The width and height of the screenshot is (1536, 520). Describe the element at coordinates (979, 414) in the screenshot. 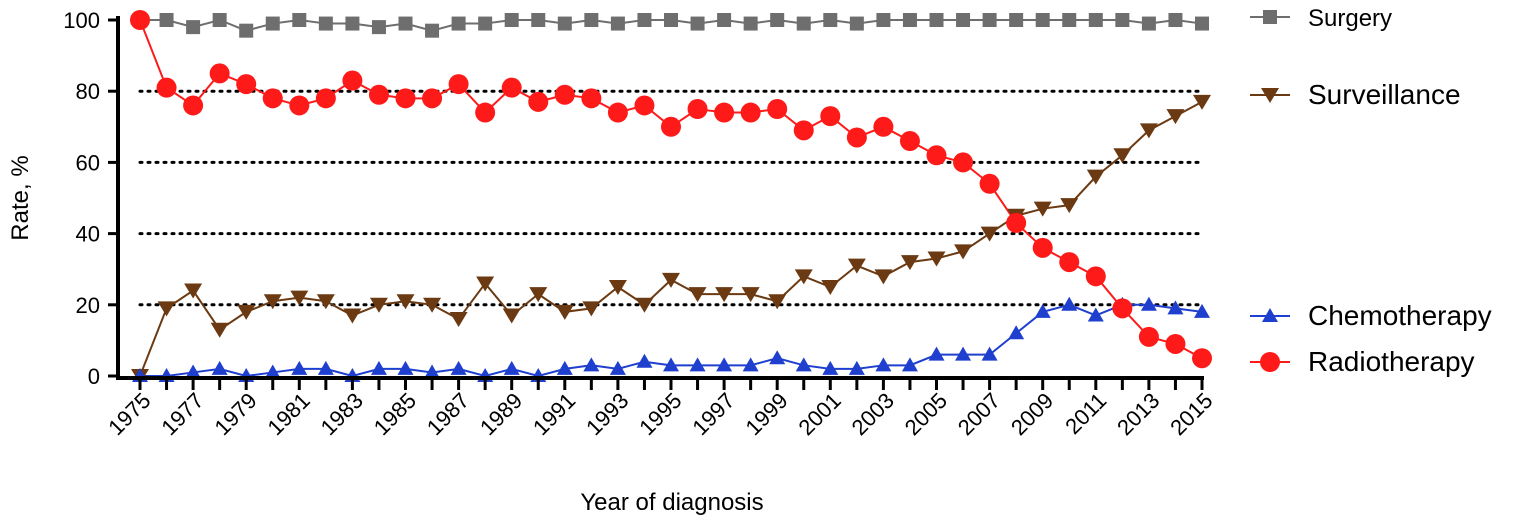

I see `x-tick-label: 2007` at that location.